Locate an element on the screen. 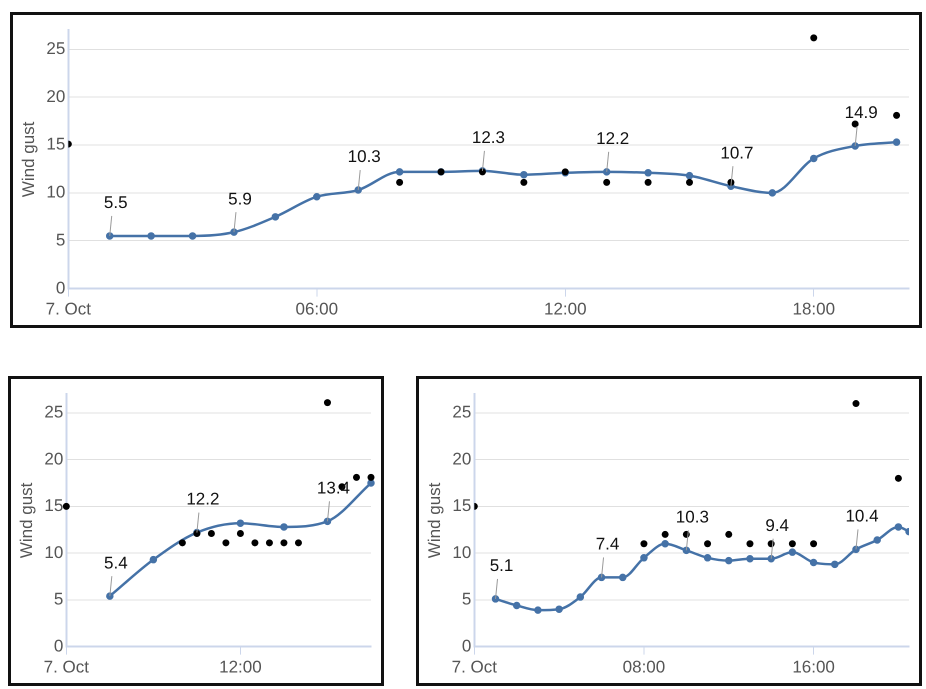 The image size is (926, 689). data-label: 5.5 is located at coordinates (116, 202).